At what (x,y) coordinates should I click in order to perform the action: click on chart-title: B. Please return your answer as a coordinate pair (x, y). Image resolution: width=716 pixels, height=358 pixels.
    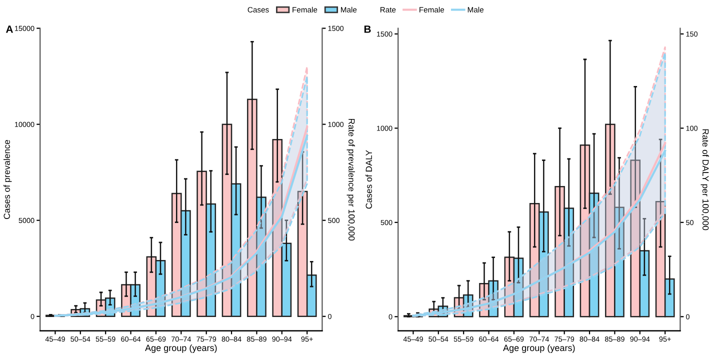
    Looking at the image, I should click on (367, 29).